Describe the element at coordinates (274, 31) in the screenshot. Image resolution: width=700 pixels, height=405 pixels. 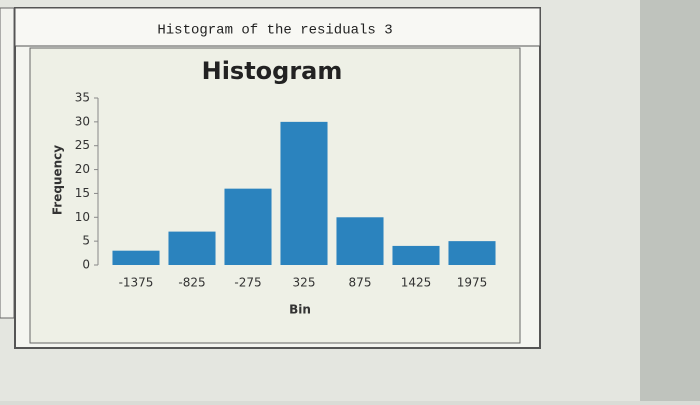
I see `window-title: Histogram of the residuals 3` at that location.